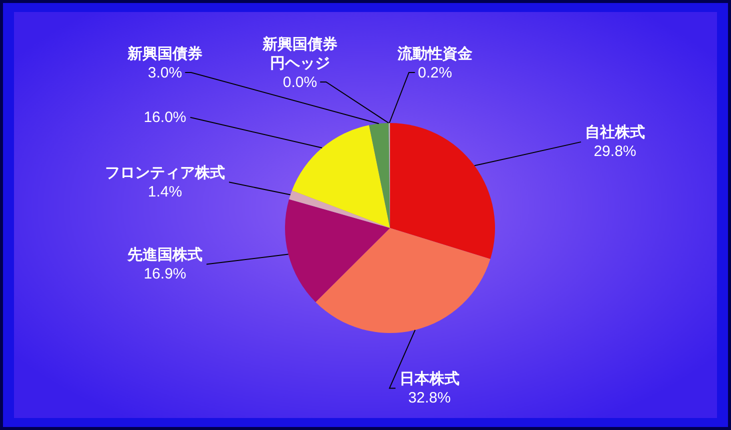 This screenshot has width=731, height=430. I want to click on slice-label: 自社株式, so click(615, 133).